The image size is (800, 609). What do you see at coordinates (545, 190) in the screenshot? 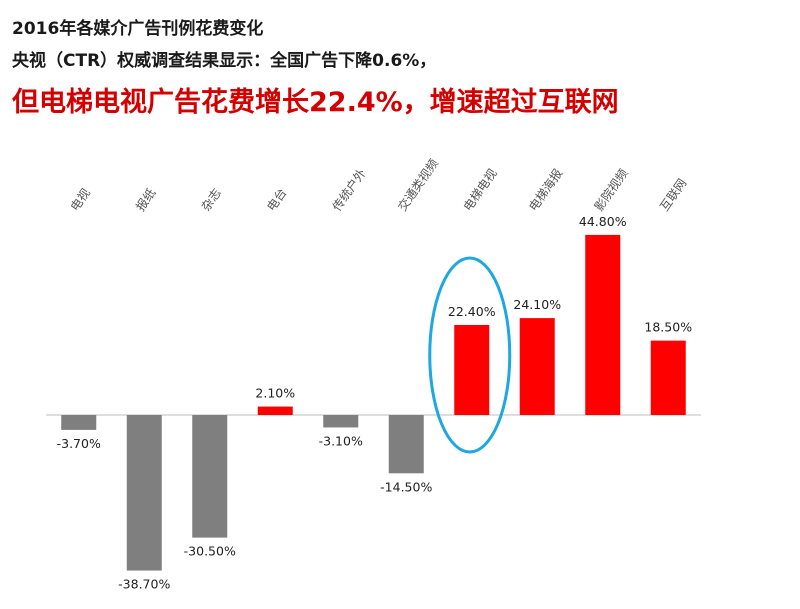
I see `category-label-7: 电梯海报` at bounding box center [545, 190].